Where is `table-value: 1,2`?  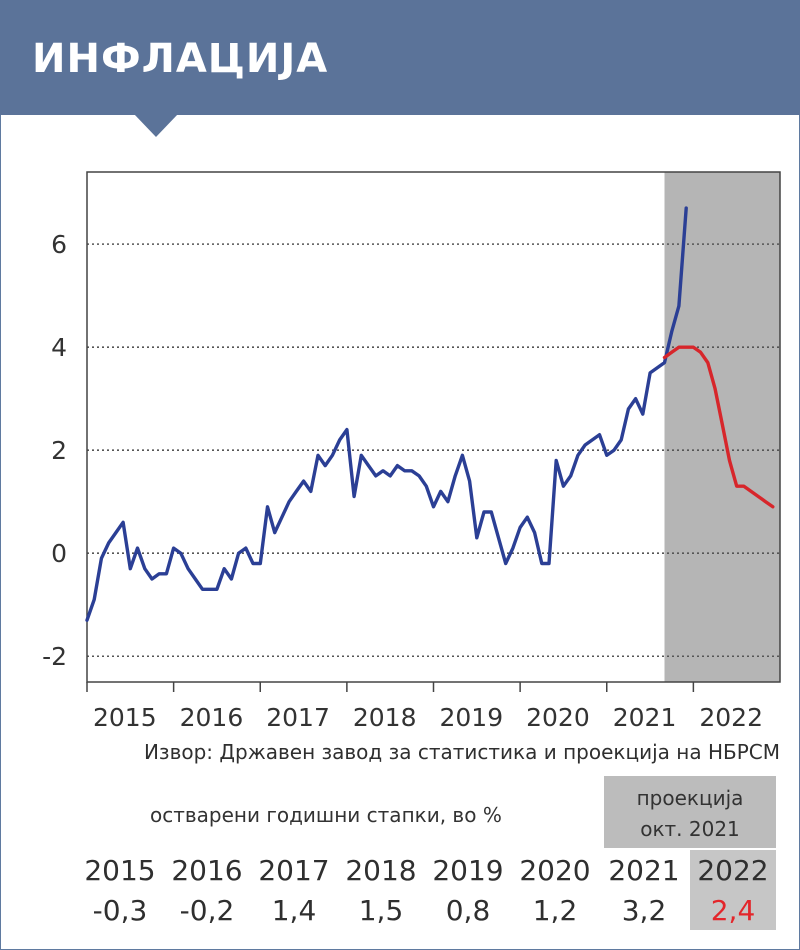
table-value: 1,2 is located at coordinates (555, 910).